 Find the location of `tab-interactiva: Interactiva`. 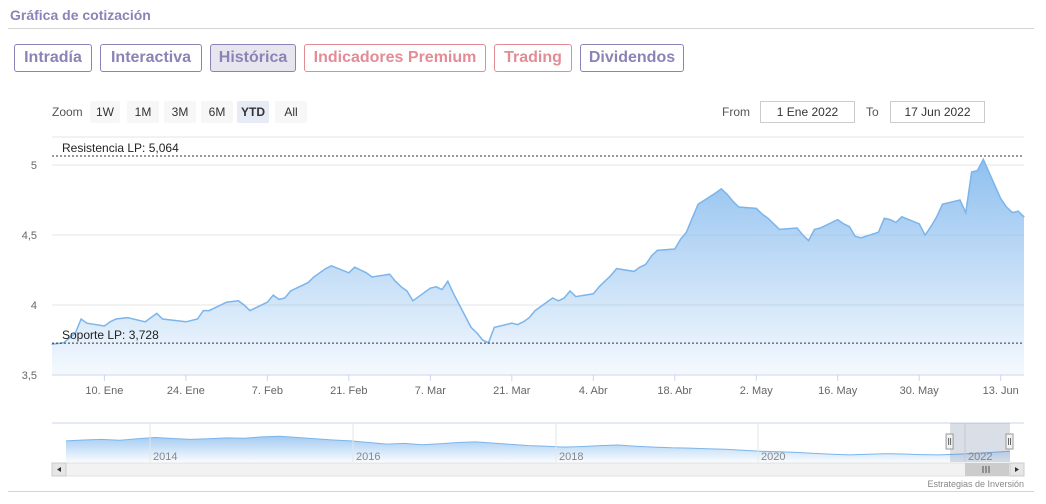

tab-interactiva: Interactiva is located at coordinates (151, 58).